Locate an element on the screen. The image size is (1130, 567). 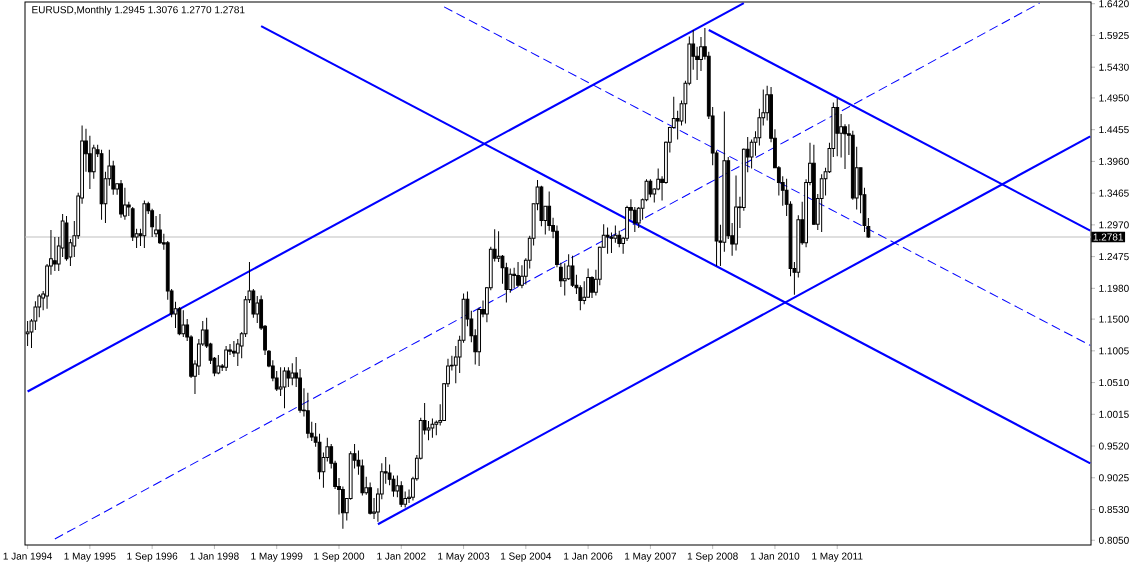
y-tick-label: 1.0015 is located at coordinates (1114, 414).